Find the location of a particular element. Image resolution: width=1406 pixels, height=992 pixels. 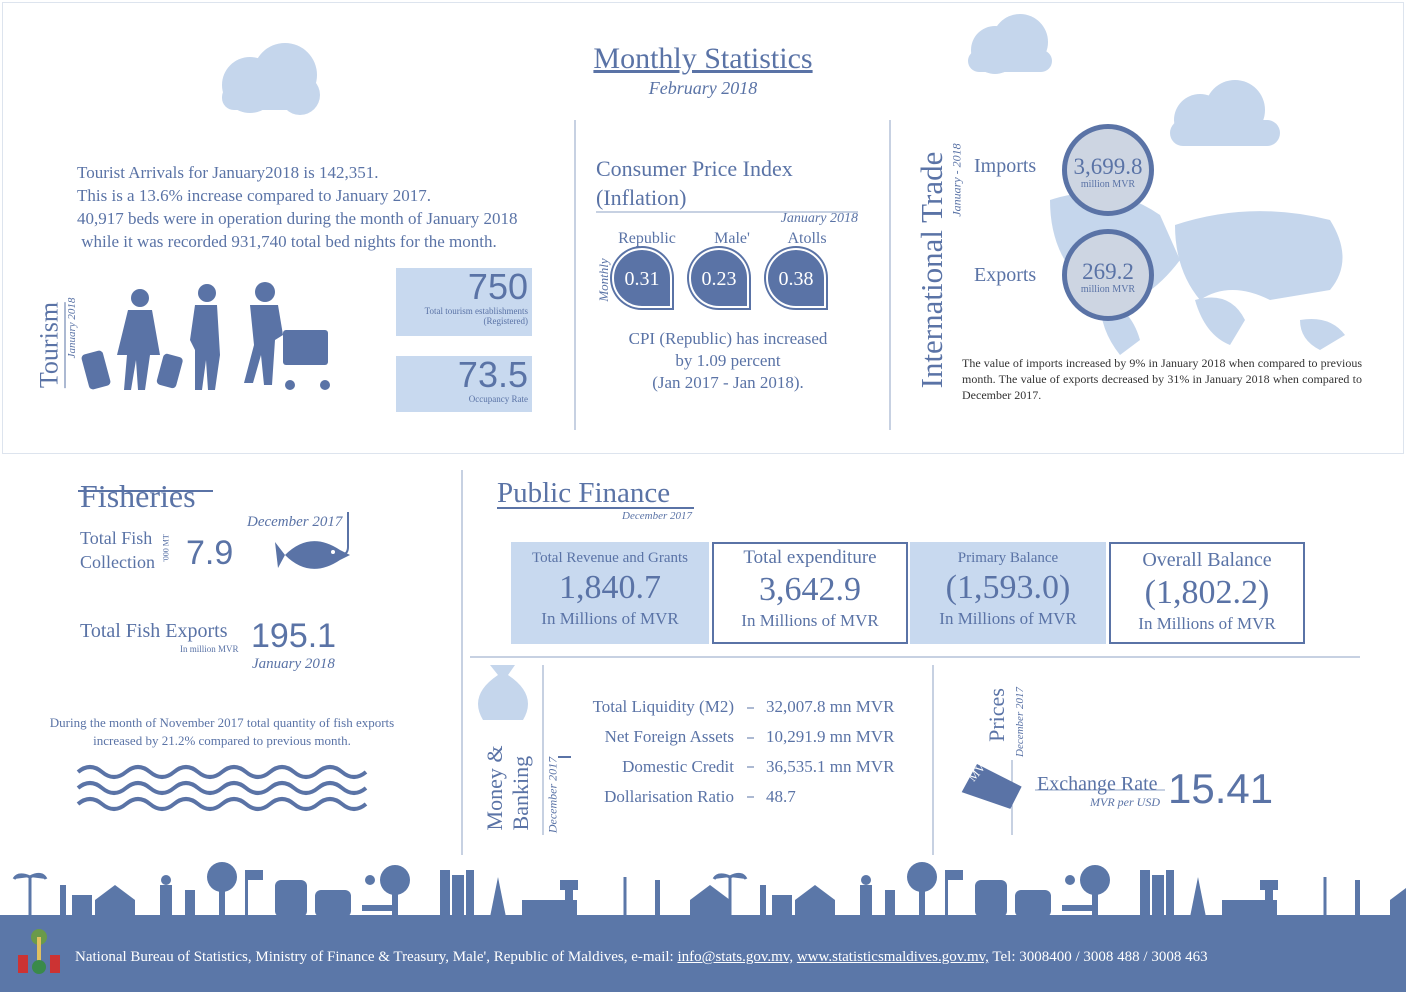

pf-label: Primary Balance is located at coordinates (1008, 558).